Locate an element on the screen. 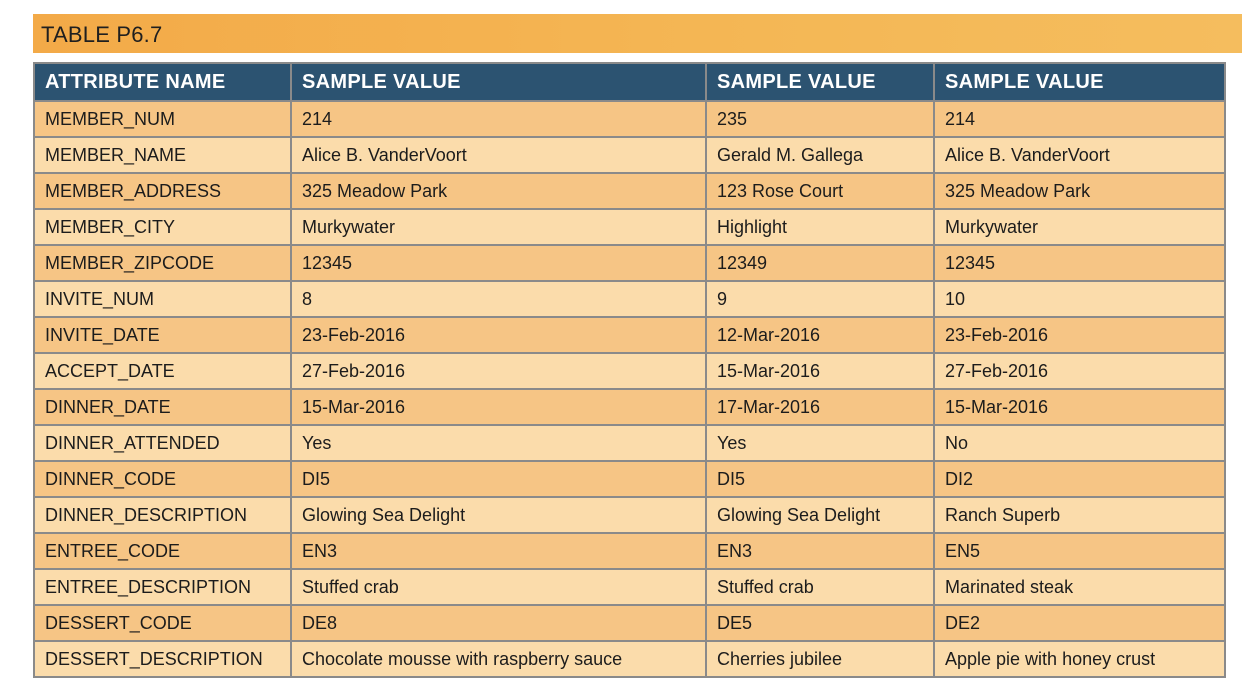  sample-value-2-cell: 15-Mar-2016 is located at coordinates (820, 371).